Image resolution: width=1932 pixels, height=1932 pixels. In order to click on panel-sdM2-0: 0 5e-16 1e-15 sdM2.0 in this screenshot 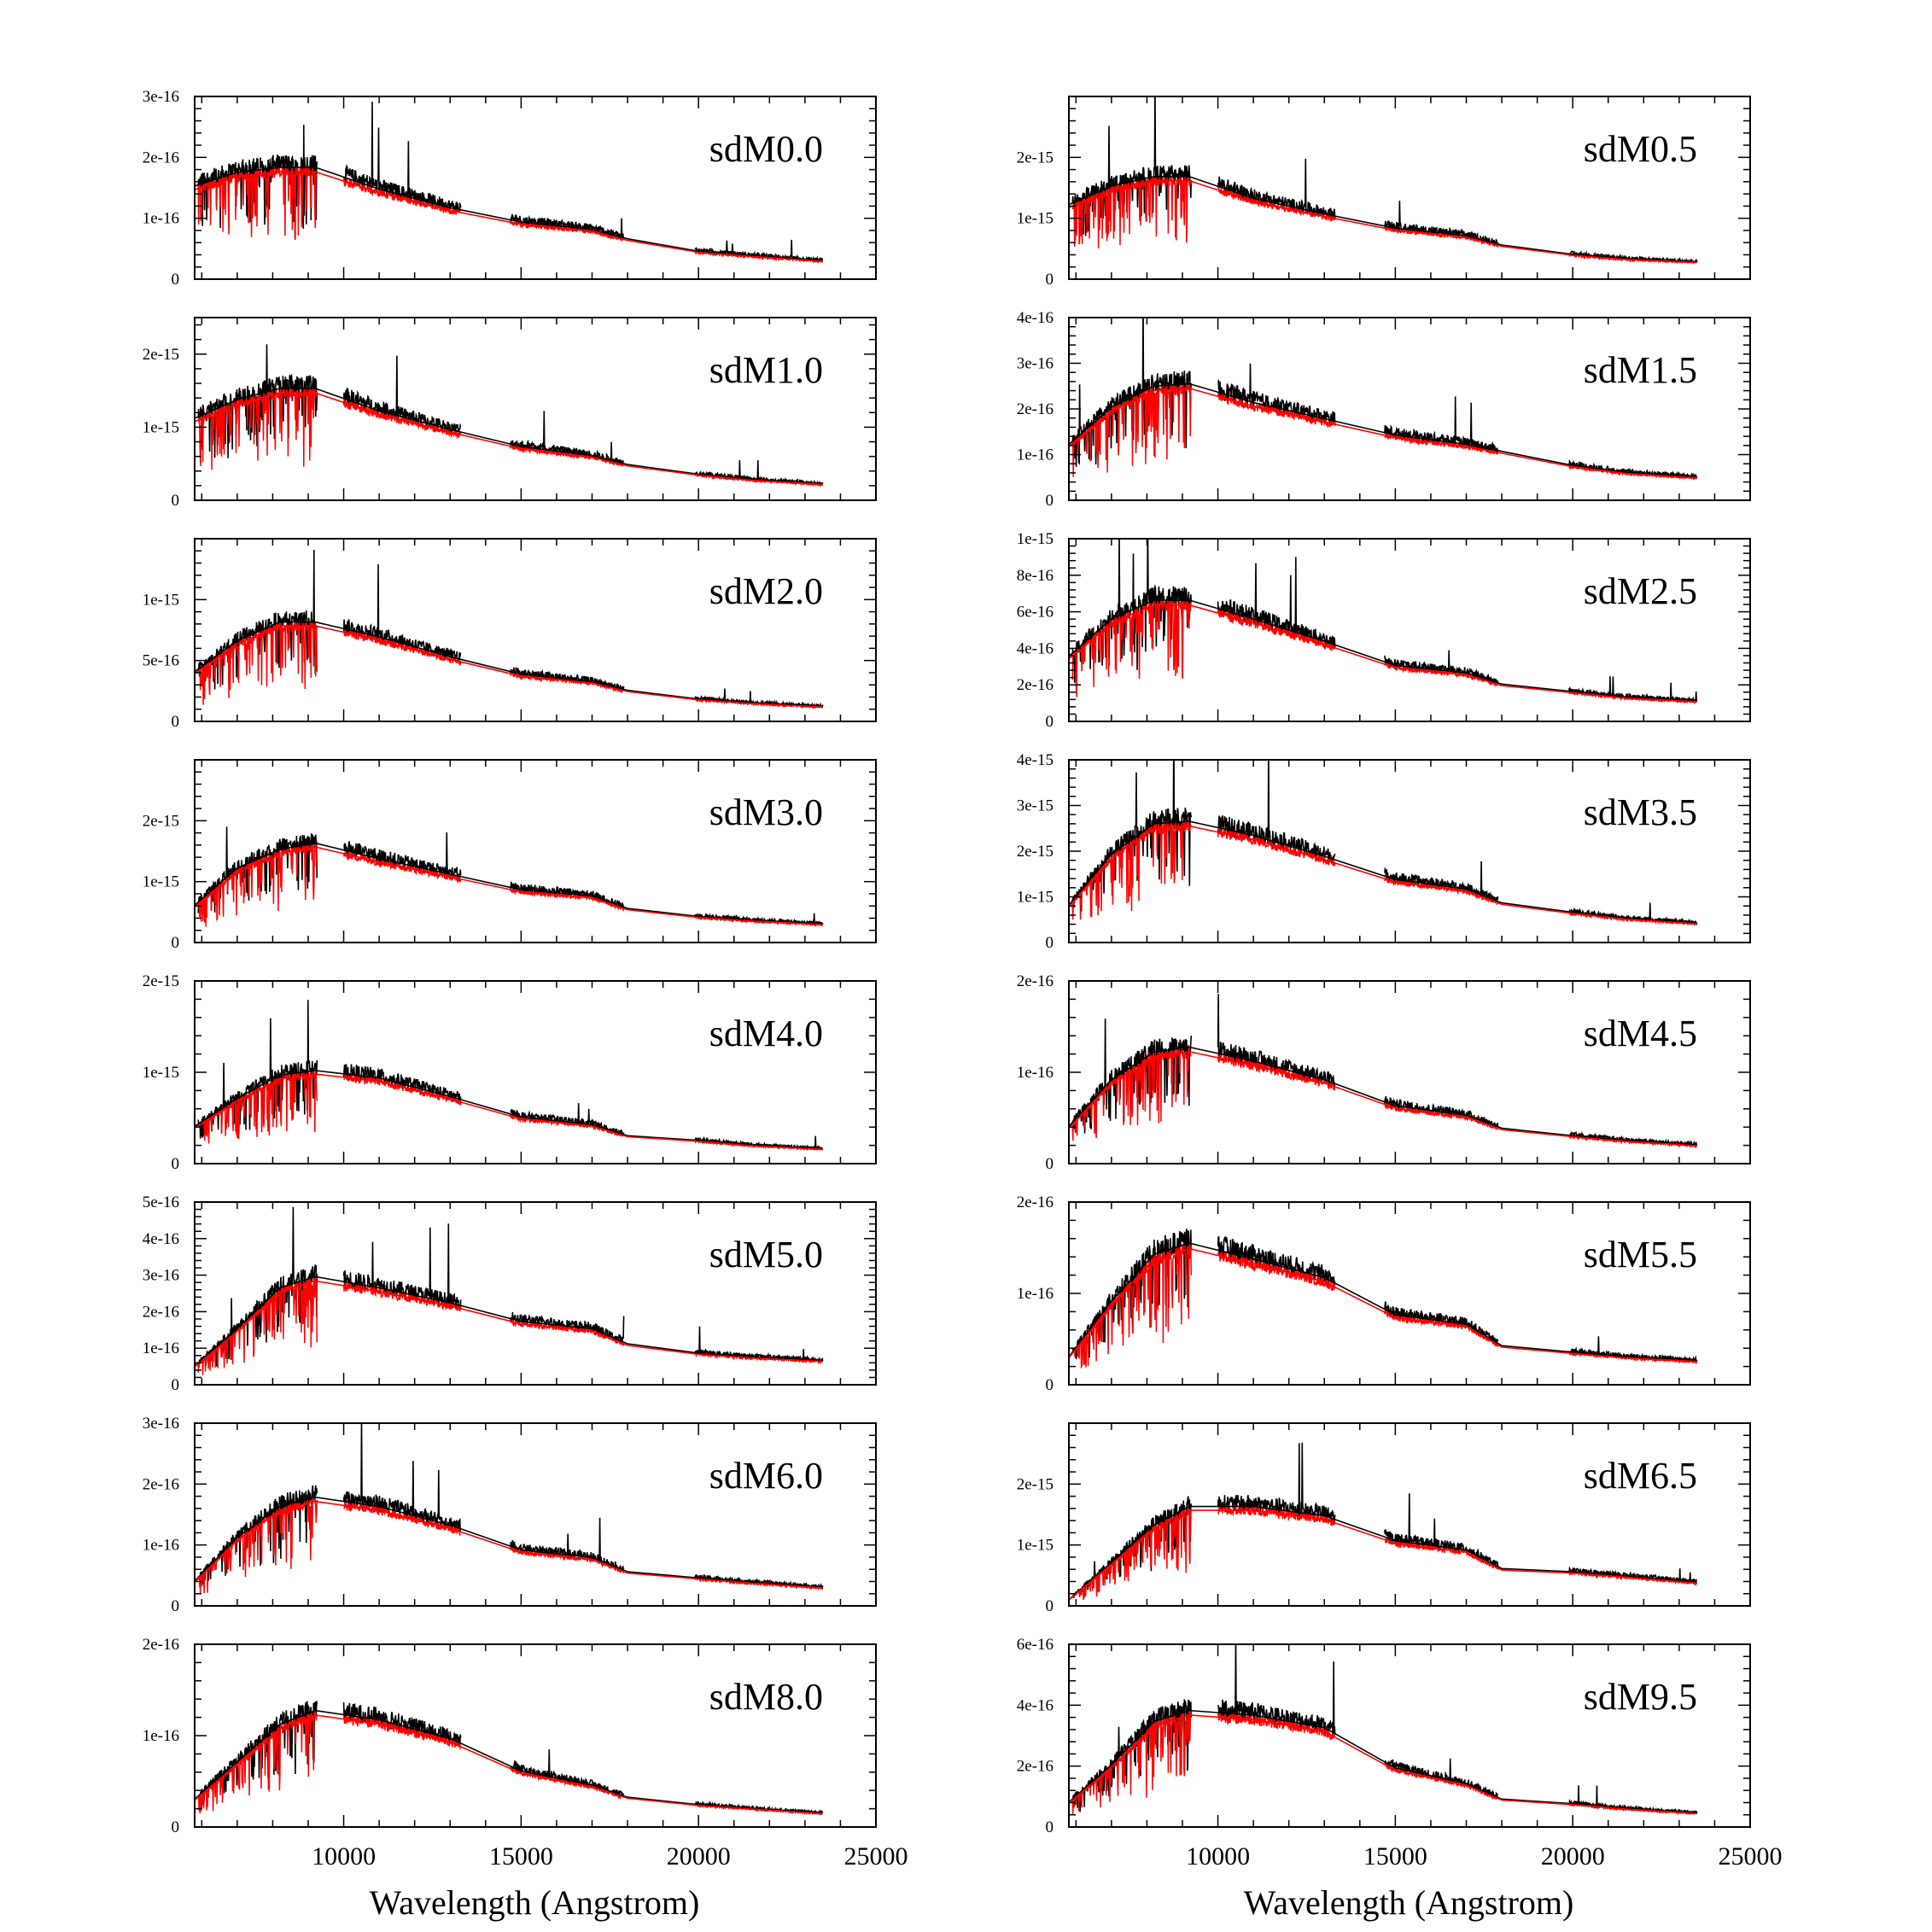, I will do `click(510, 635)`.